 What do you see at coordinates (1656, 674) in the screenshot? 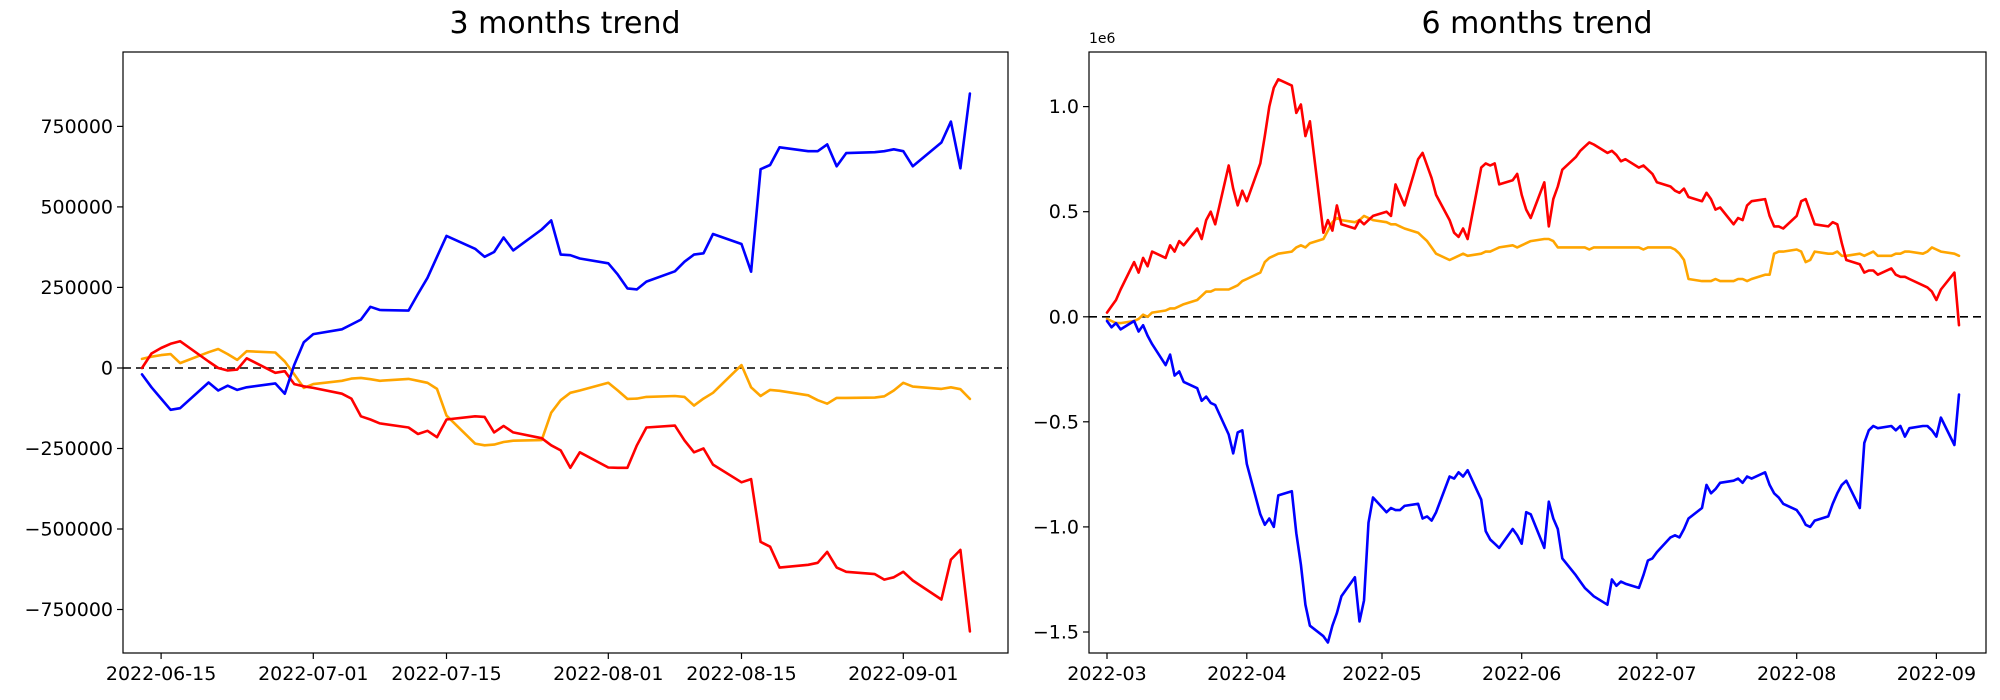
I see `x-tick-label: 2022-07` at bounding box center [1656, 674].